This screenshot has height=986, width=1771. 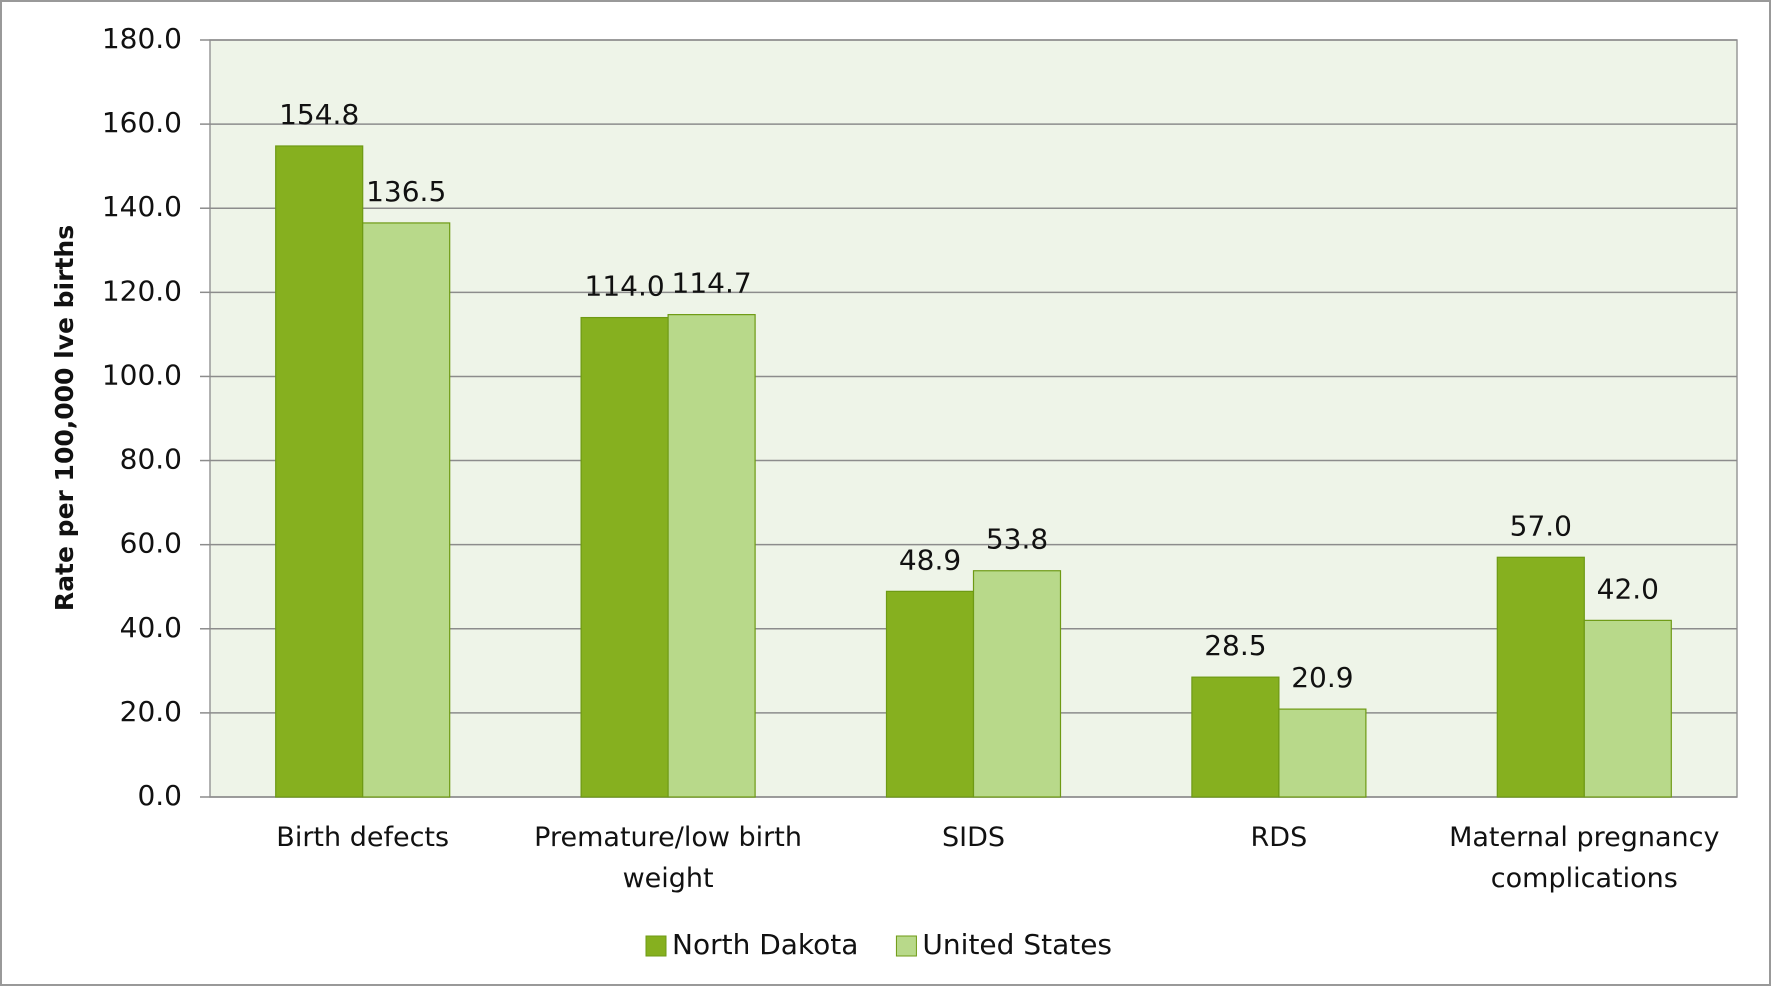 What do you see at coordinates (973, 837) in the screenshot?
I see `x-tick-label: SIDS` at bounding box center [973, 837].